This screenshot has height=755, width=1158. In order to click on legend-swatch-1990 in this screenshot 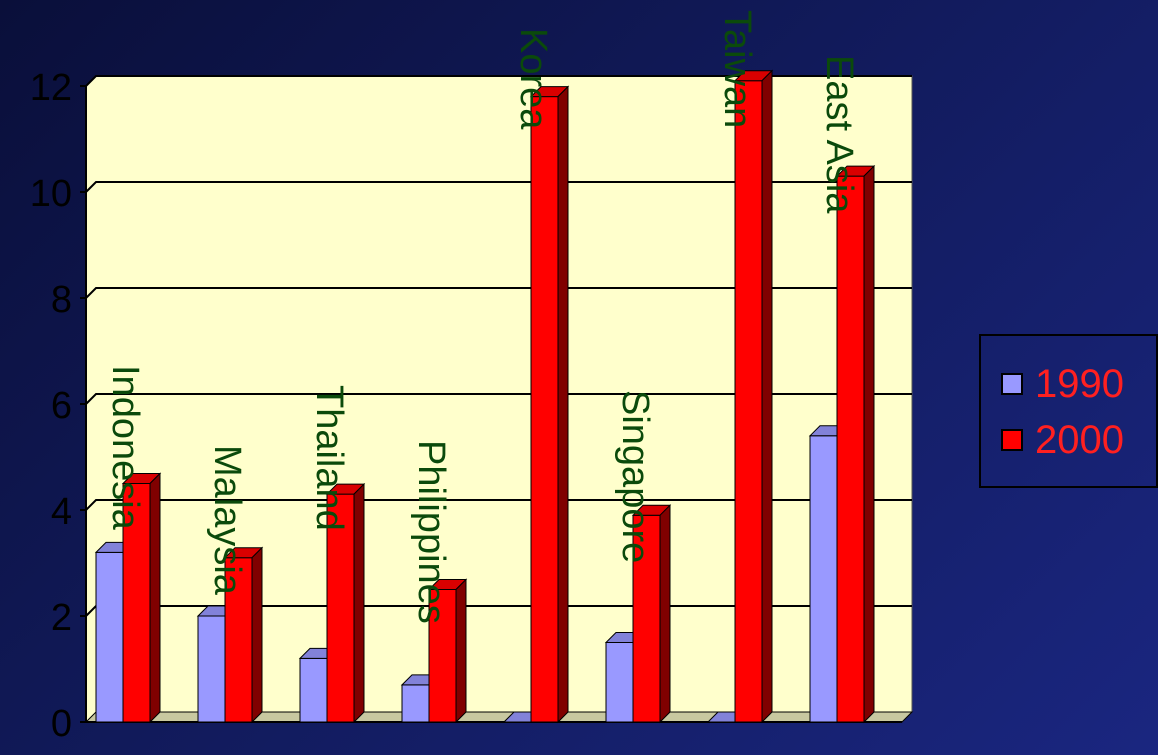, I will do `click(1012, 384)`.